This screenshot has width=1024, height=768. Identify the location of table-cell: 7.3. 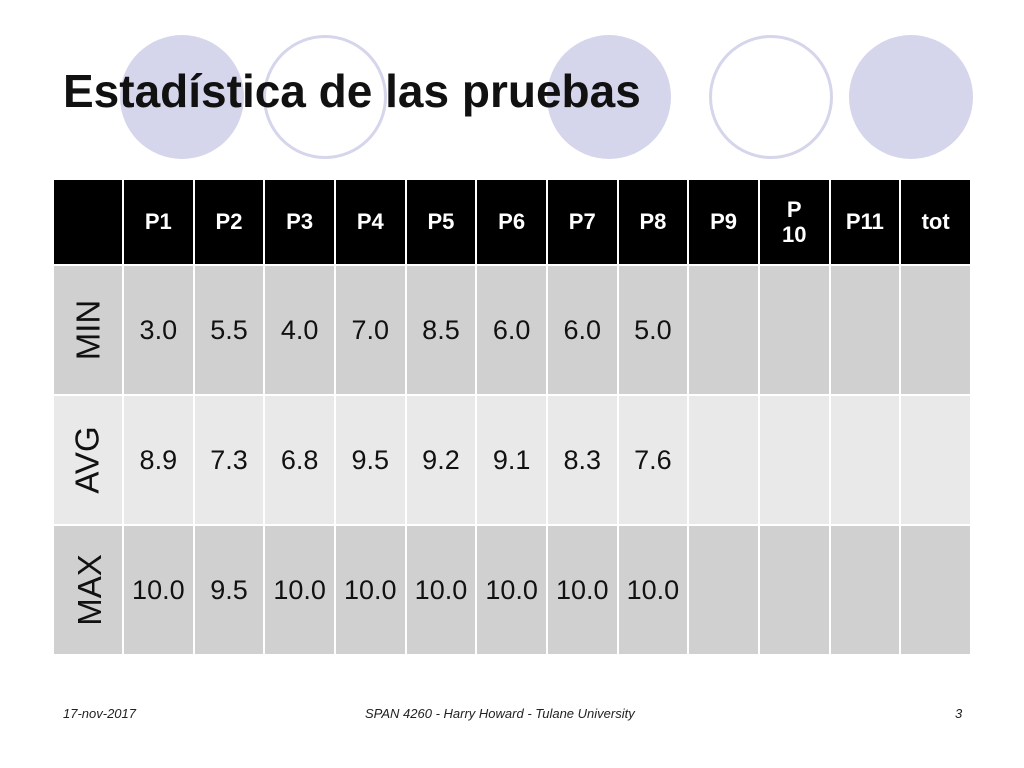
(229, 460).